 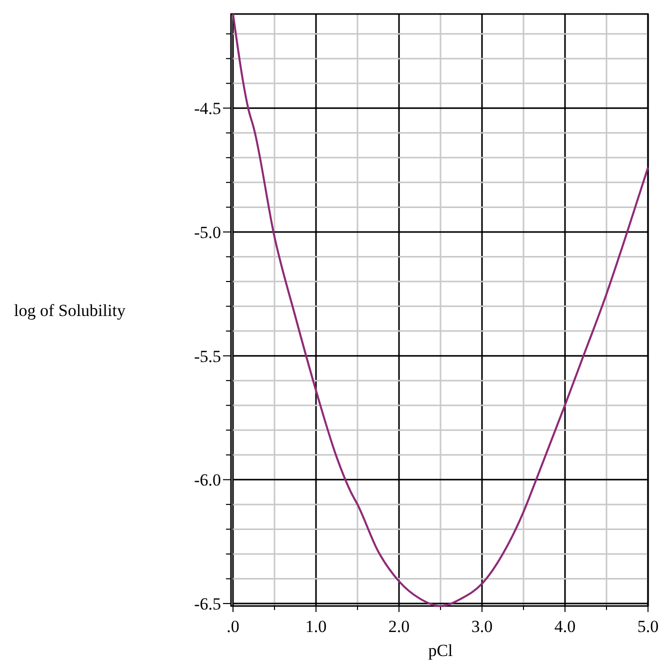 What do you see at coordinates (399, 626) in the screenshot?
I see `x-tick-label: 2.0` at bounding box center [399, 626].